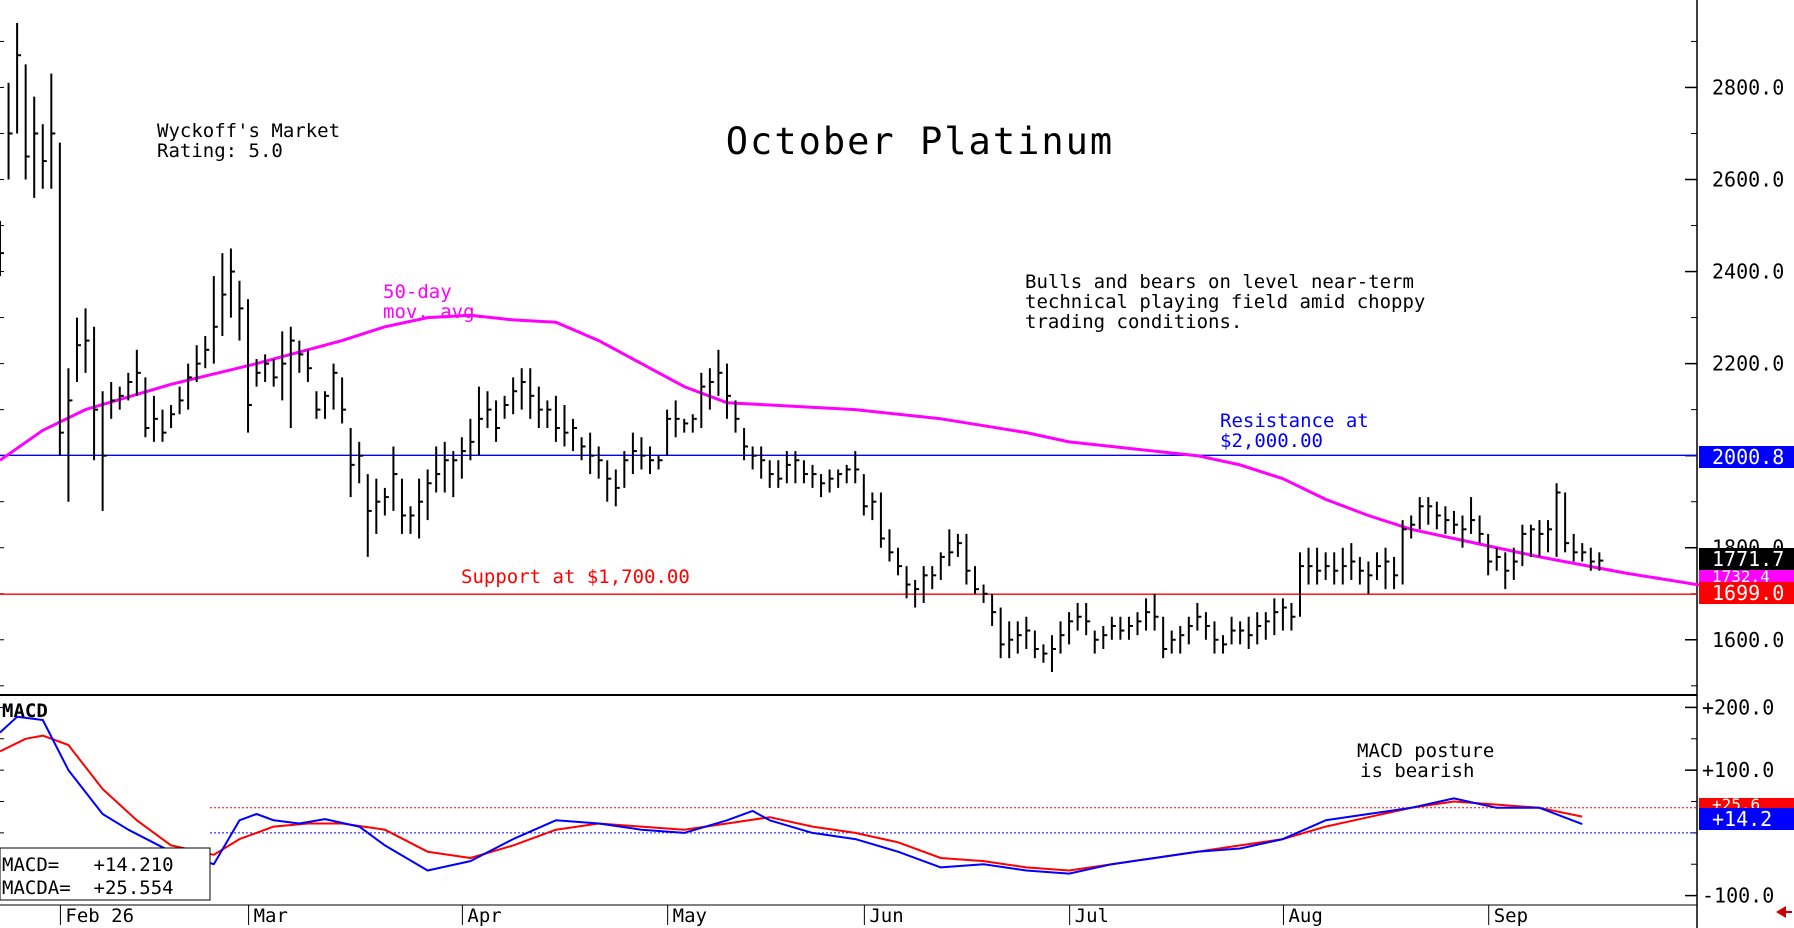 Image resolution: width=1794 pixels, height=928 pixels. I want to click on macd-value-label: +14.2, so click(1746, 819).